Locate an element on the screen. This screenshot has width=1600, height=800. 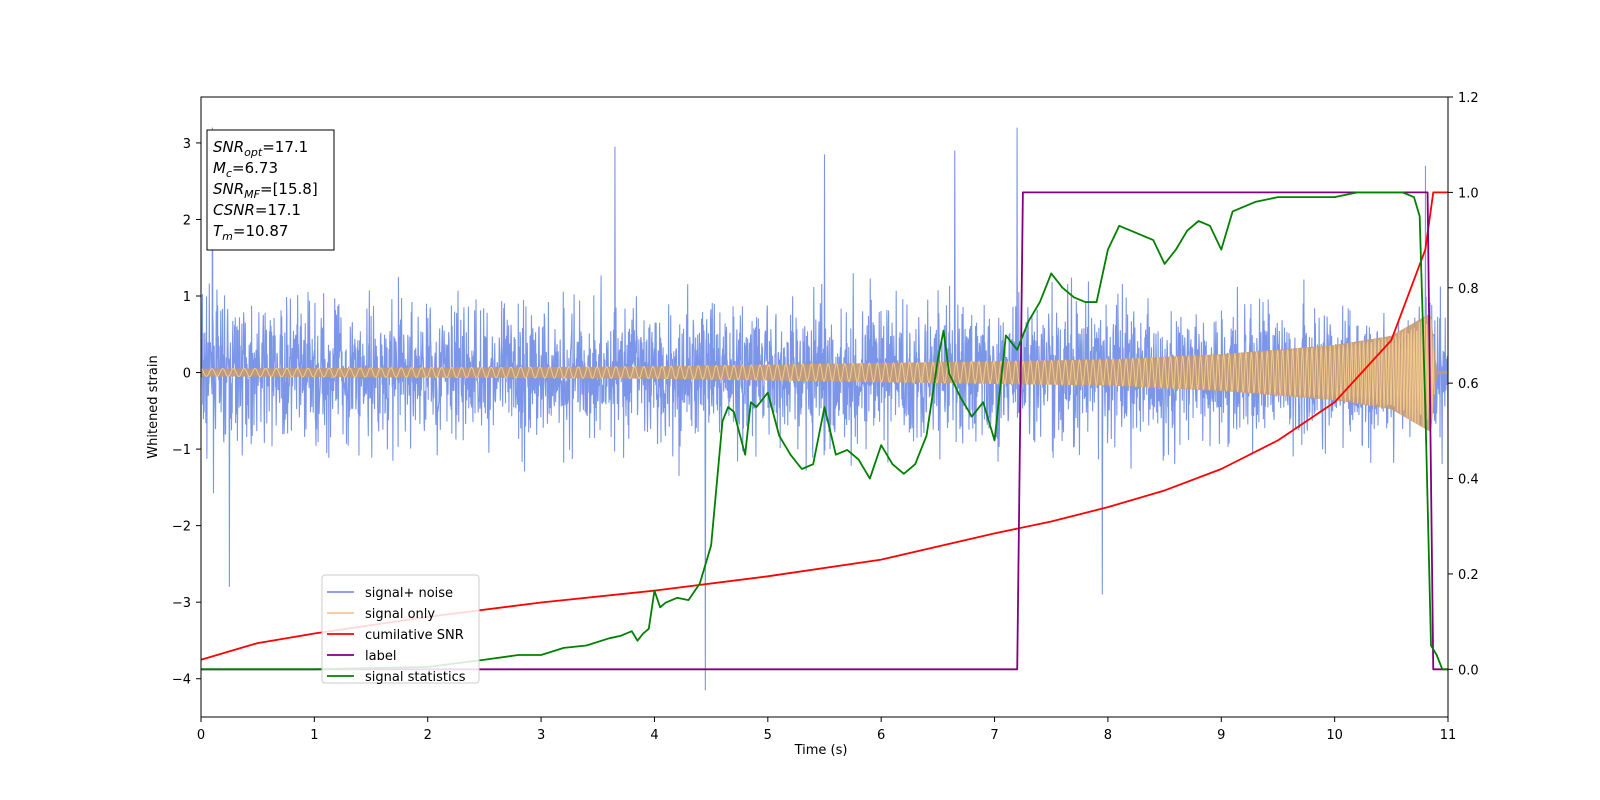
y2-tick-label: 0.4 is located at coordinates (1468, 480).